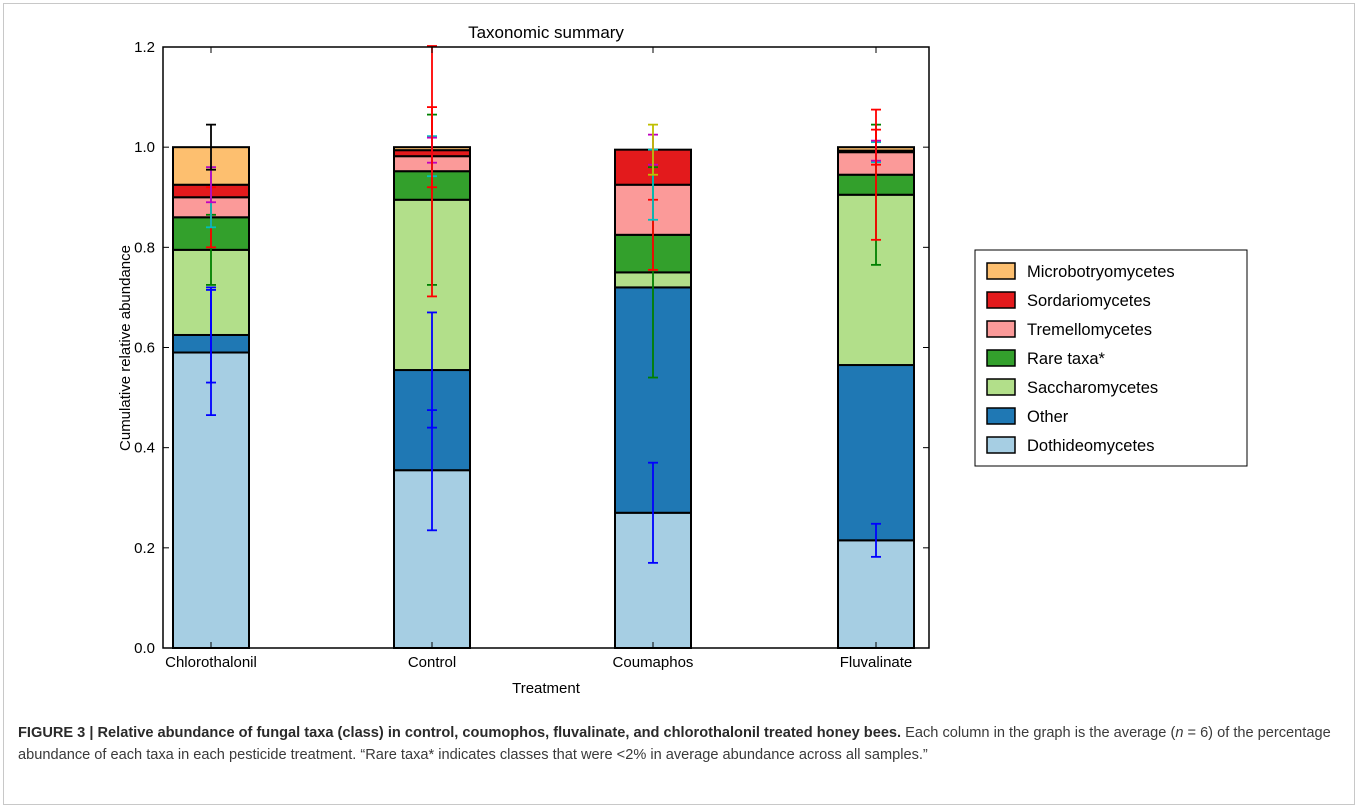 The image size is (1360, 810). What do you see at coordinates (876, 662) in the screenshot?
I see `x-tick-label: Fluvalinate` at bounding box center [876, 662].